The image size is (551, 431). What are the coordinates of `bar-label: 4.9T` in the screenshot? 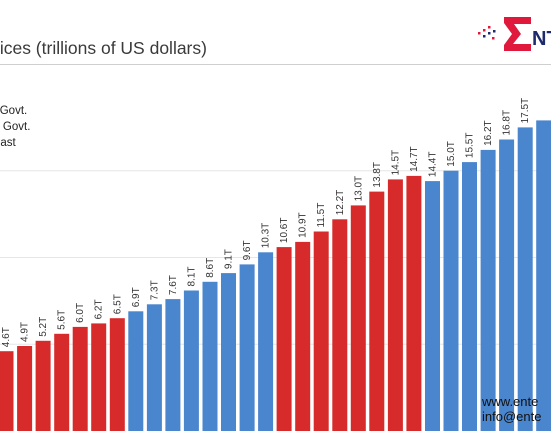 It's located at (25, 332).